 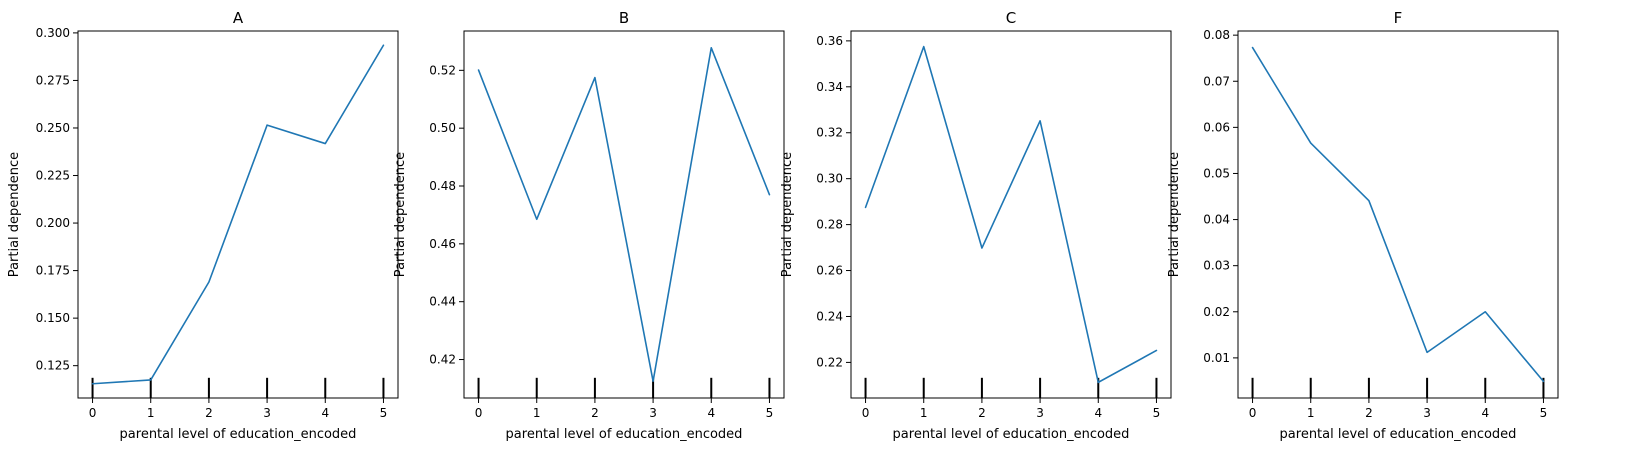 I want to click on y-tick-label: 0.52, so click(x=442, y=70).